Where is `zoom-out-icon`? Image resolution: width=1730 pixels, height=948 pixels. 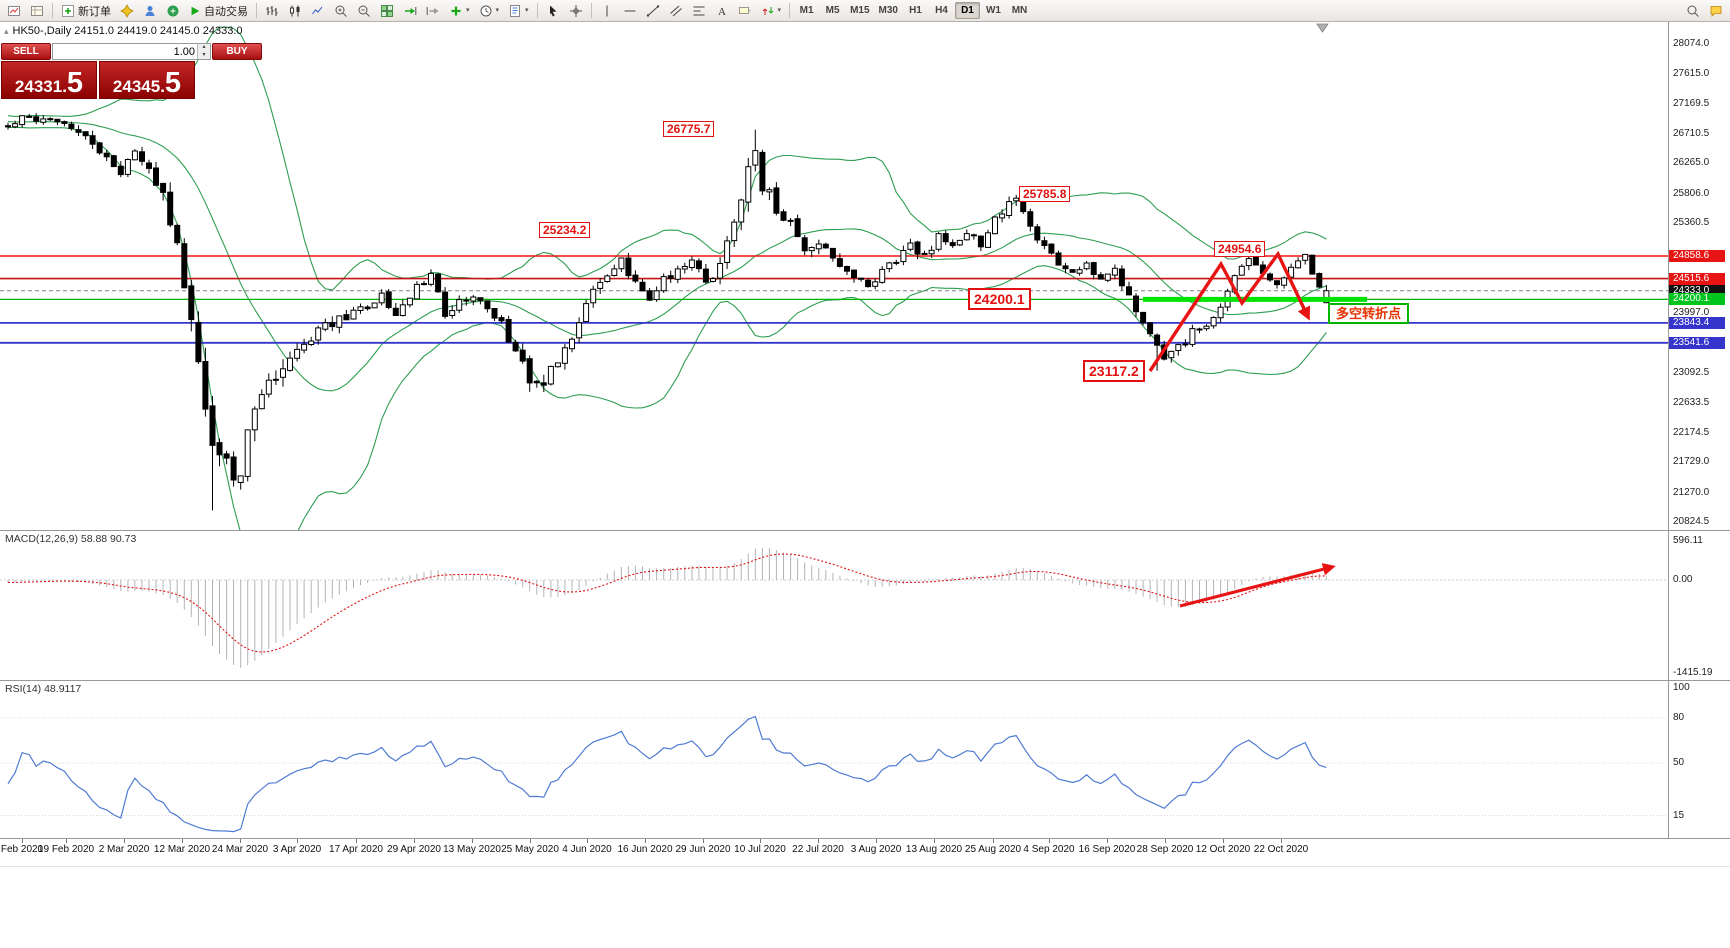
zoom-out-icon is located at coordinates (364, 11).